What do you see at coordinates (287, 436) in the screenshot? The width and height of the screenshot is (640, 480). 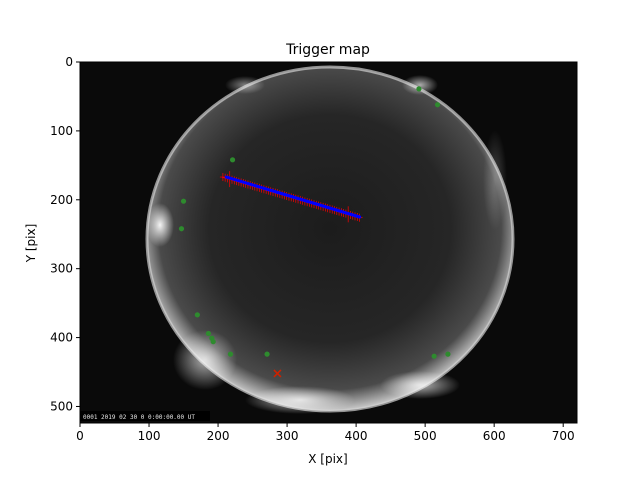 I see `x-tick-label: 300` at bounding box center [287, 436].